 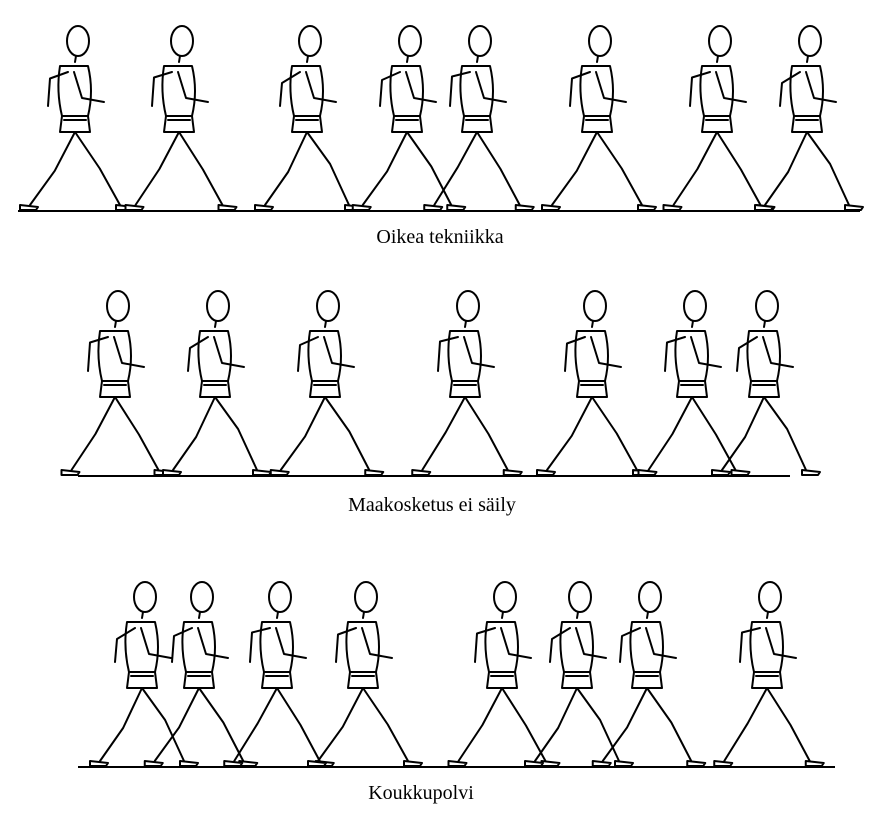 I want to click on caption-correct-technique: Oikea tekniikka, so click(x=440, y=237).